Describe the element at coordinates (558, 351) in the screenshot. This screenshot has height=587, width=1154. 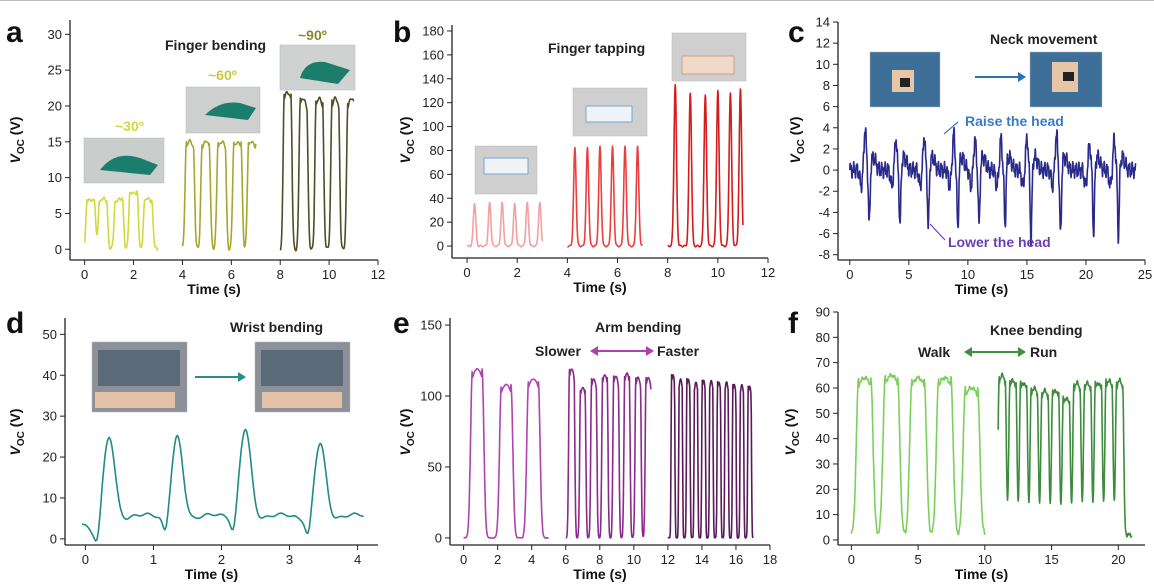
I see `slower-label: Slower` at that location.